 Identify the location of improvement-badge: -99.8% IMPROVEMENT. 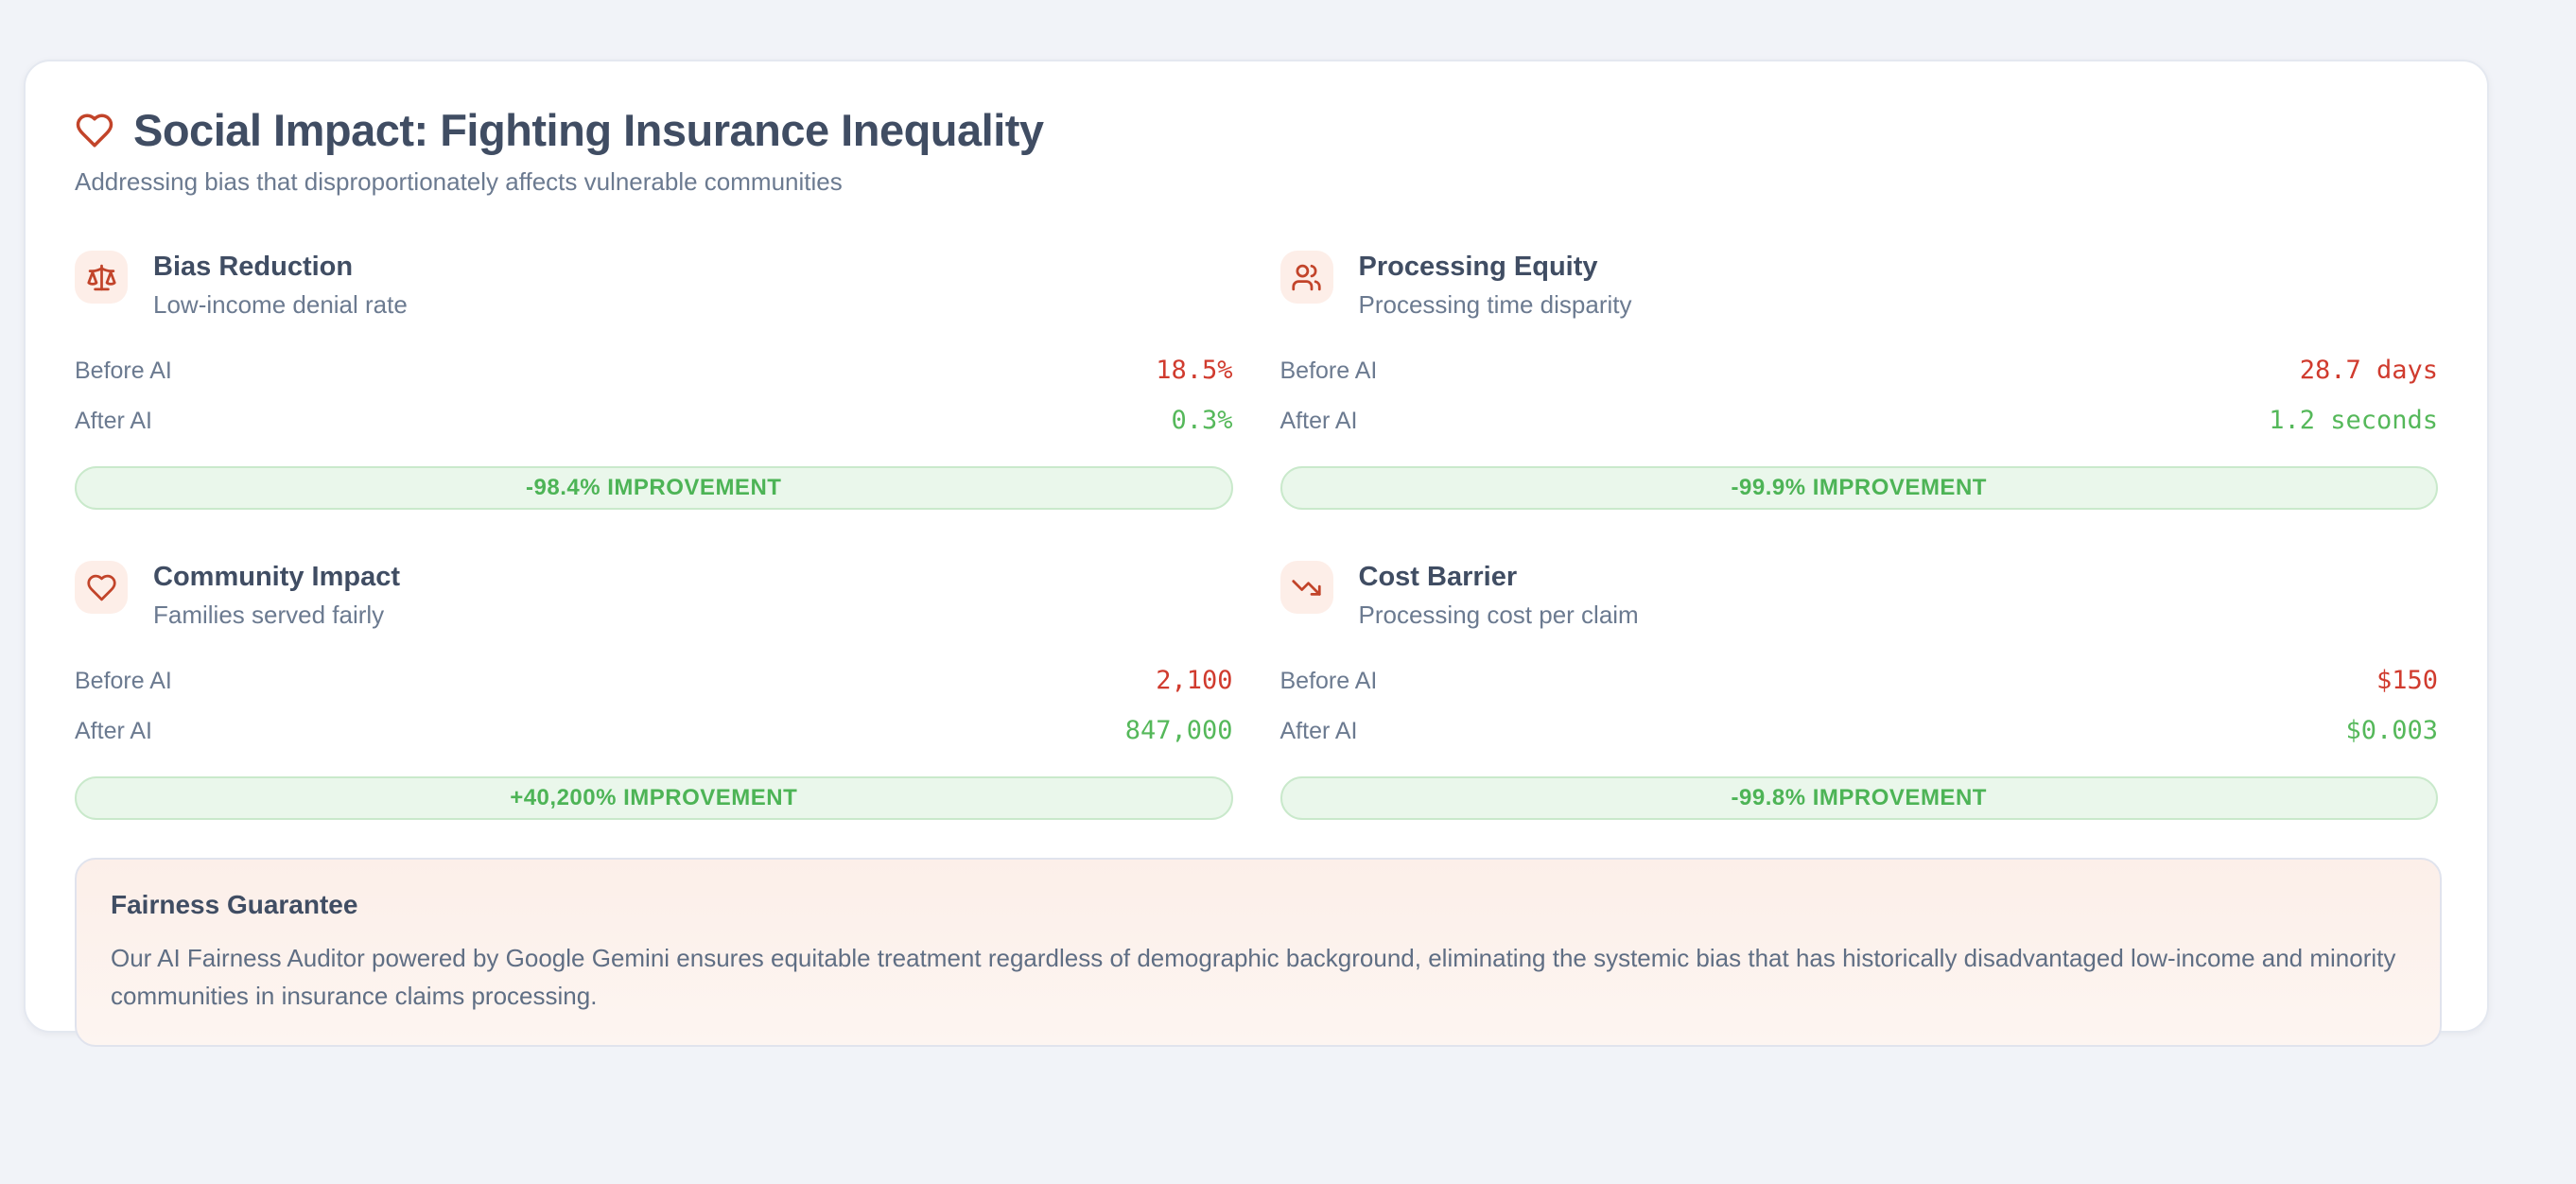
(1858, 798).